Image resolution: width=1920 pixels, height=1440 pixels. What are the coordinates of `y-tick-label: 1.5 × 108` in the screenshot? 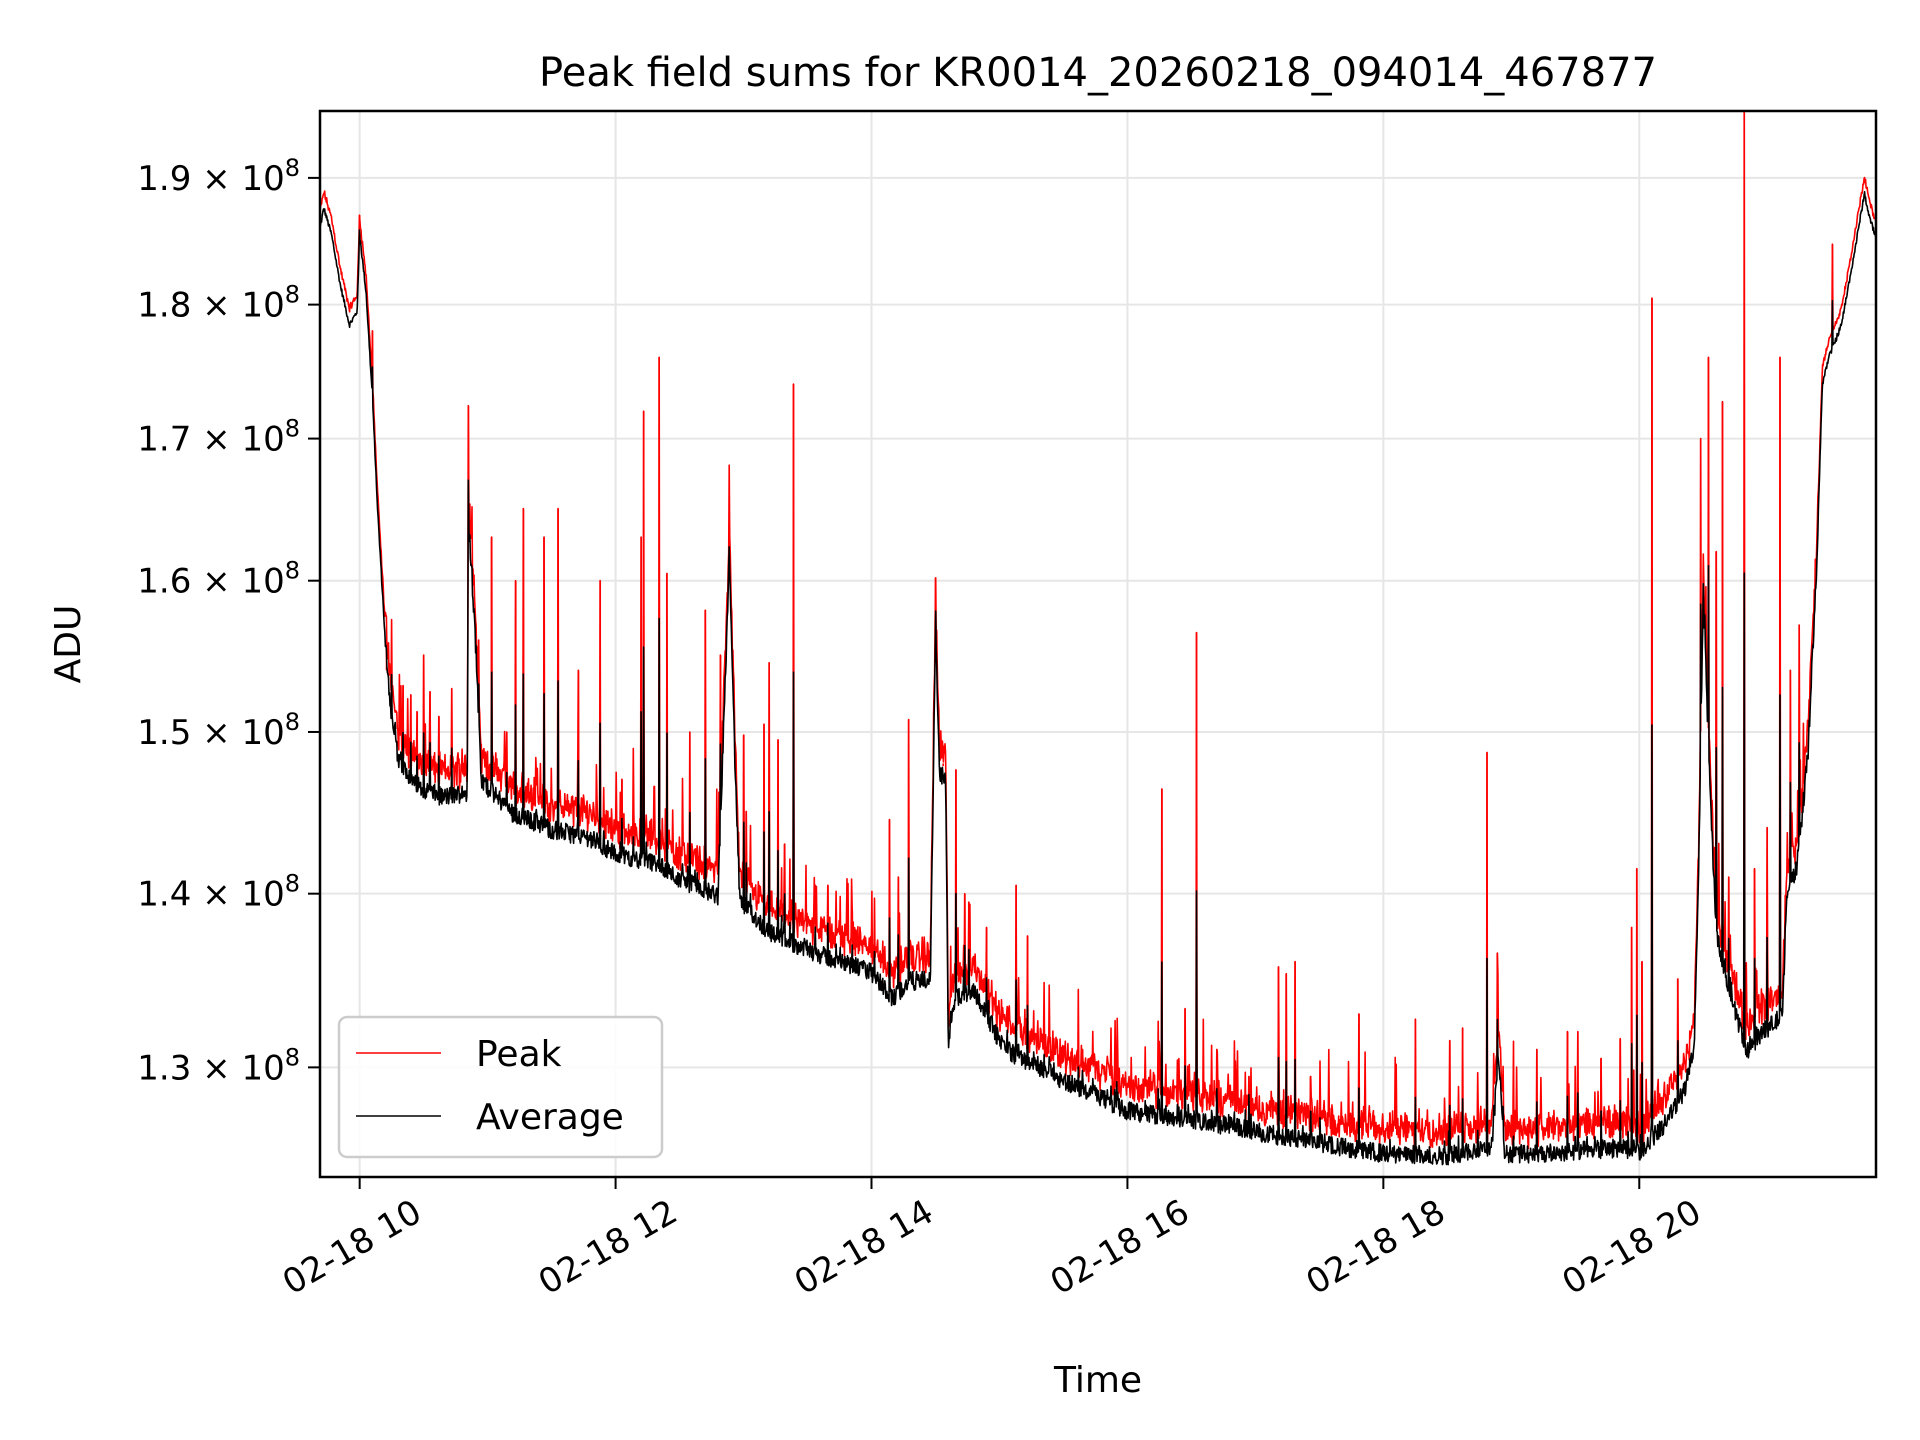 It's located at (218, 730).